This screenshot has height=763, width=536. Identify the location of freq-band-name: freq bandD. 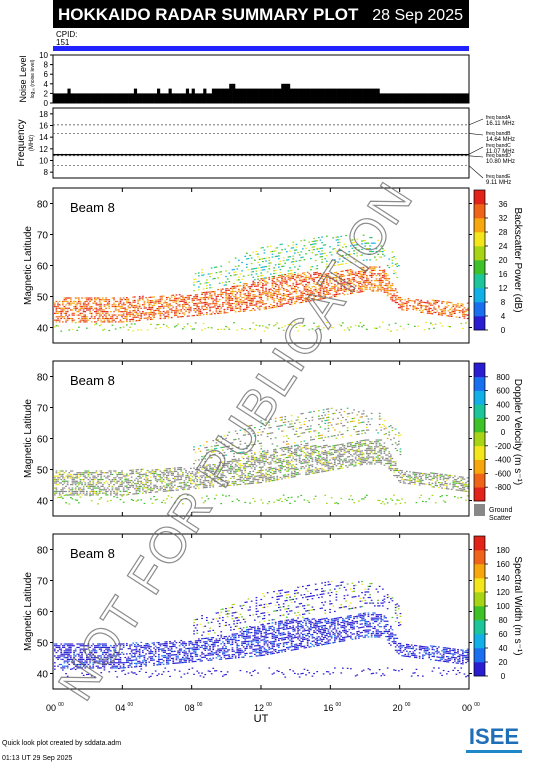
(498, 156).